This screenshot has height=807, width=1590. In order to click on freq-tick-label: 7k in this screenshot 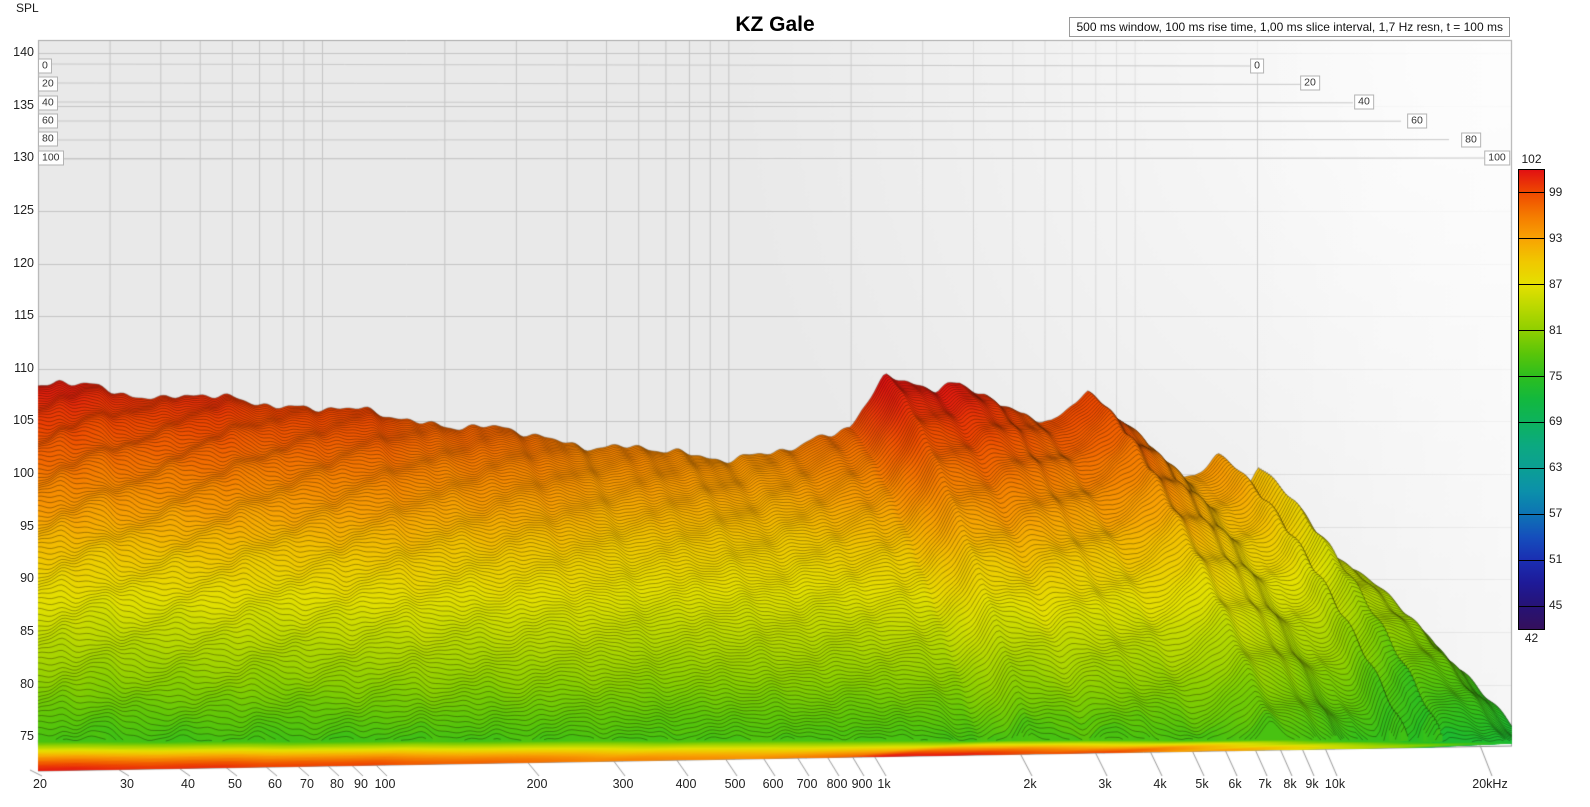, I will do `click(1265, 784)`.